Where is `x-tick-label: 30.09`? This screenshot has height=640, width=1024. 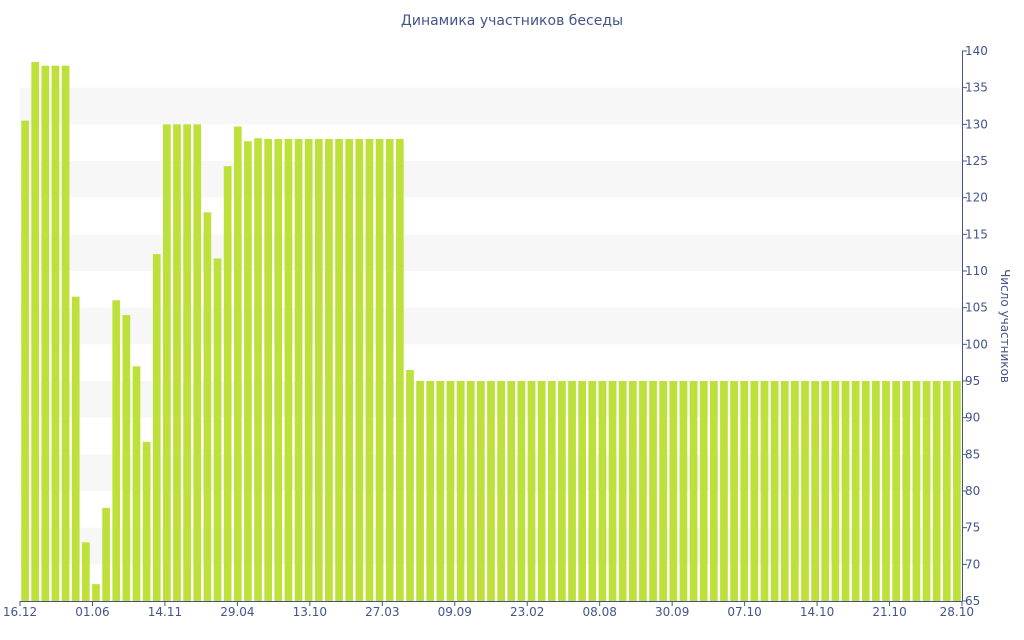 x-tick-label: 30.09 is located at coordinates (672, 612).